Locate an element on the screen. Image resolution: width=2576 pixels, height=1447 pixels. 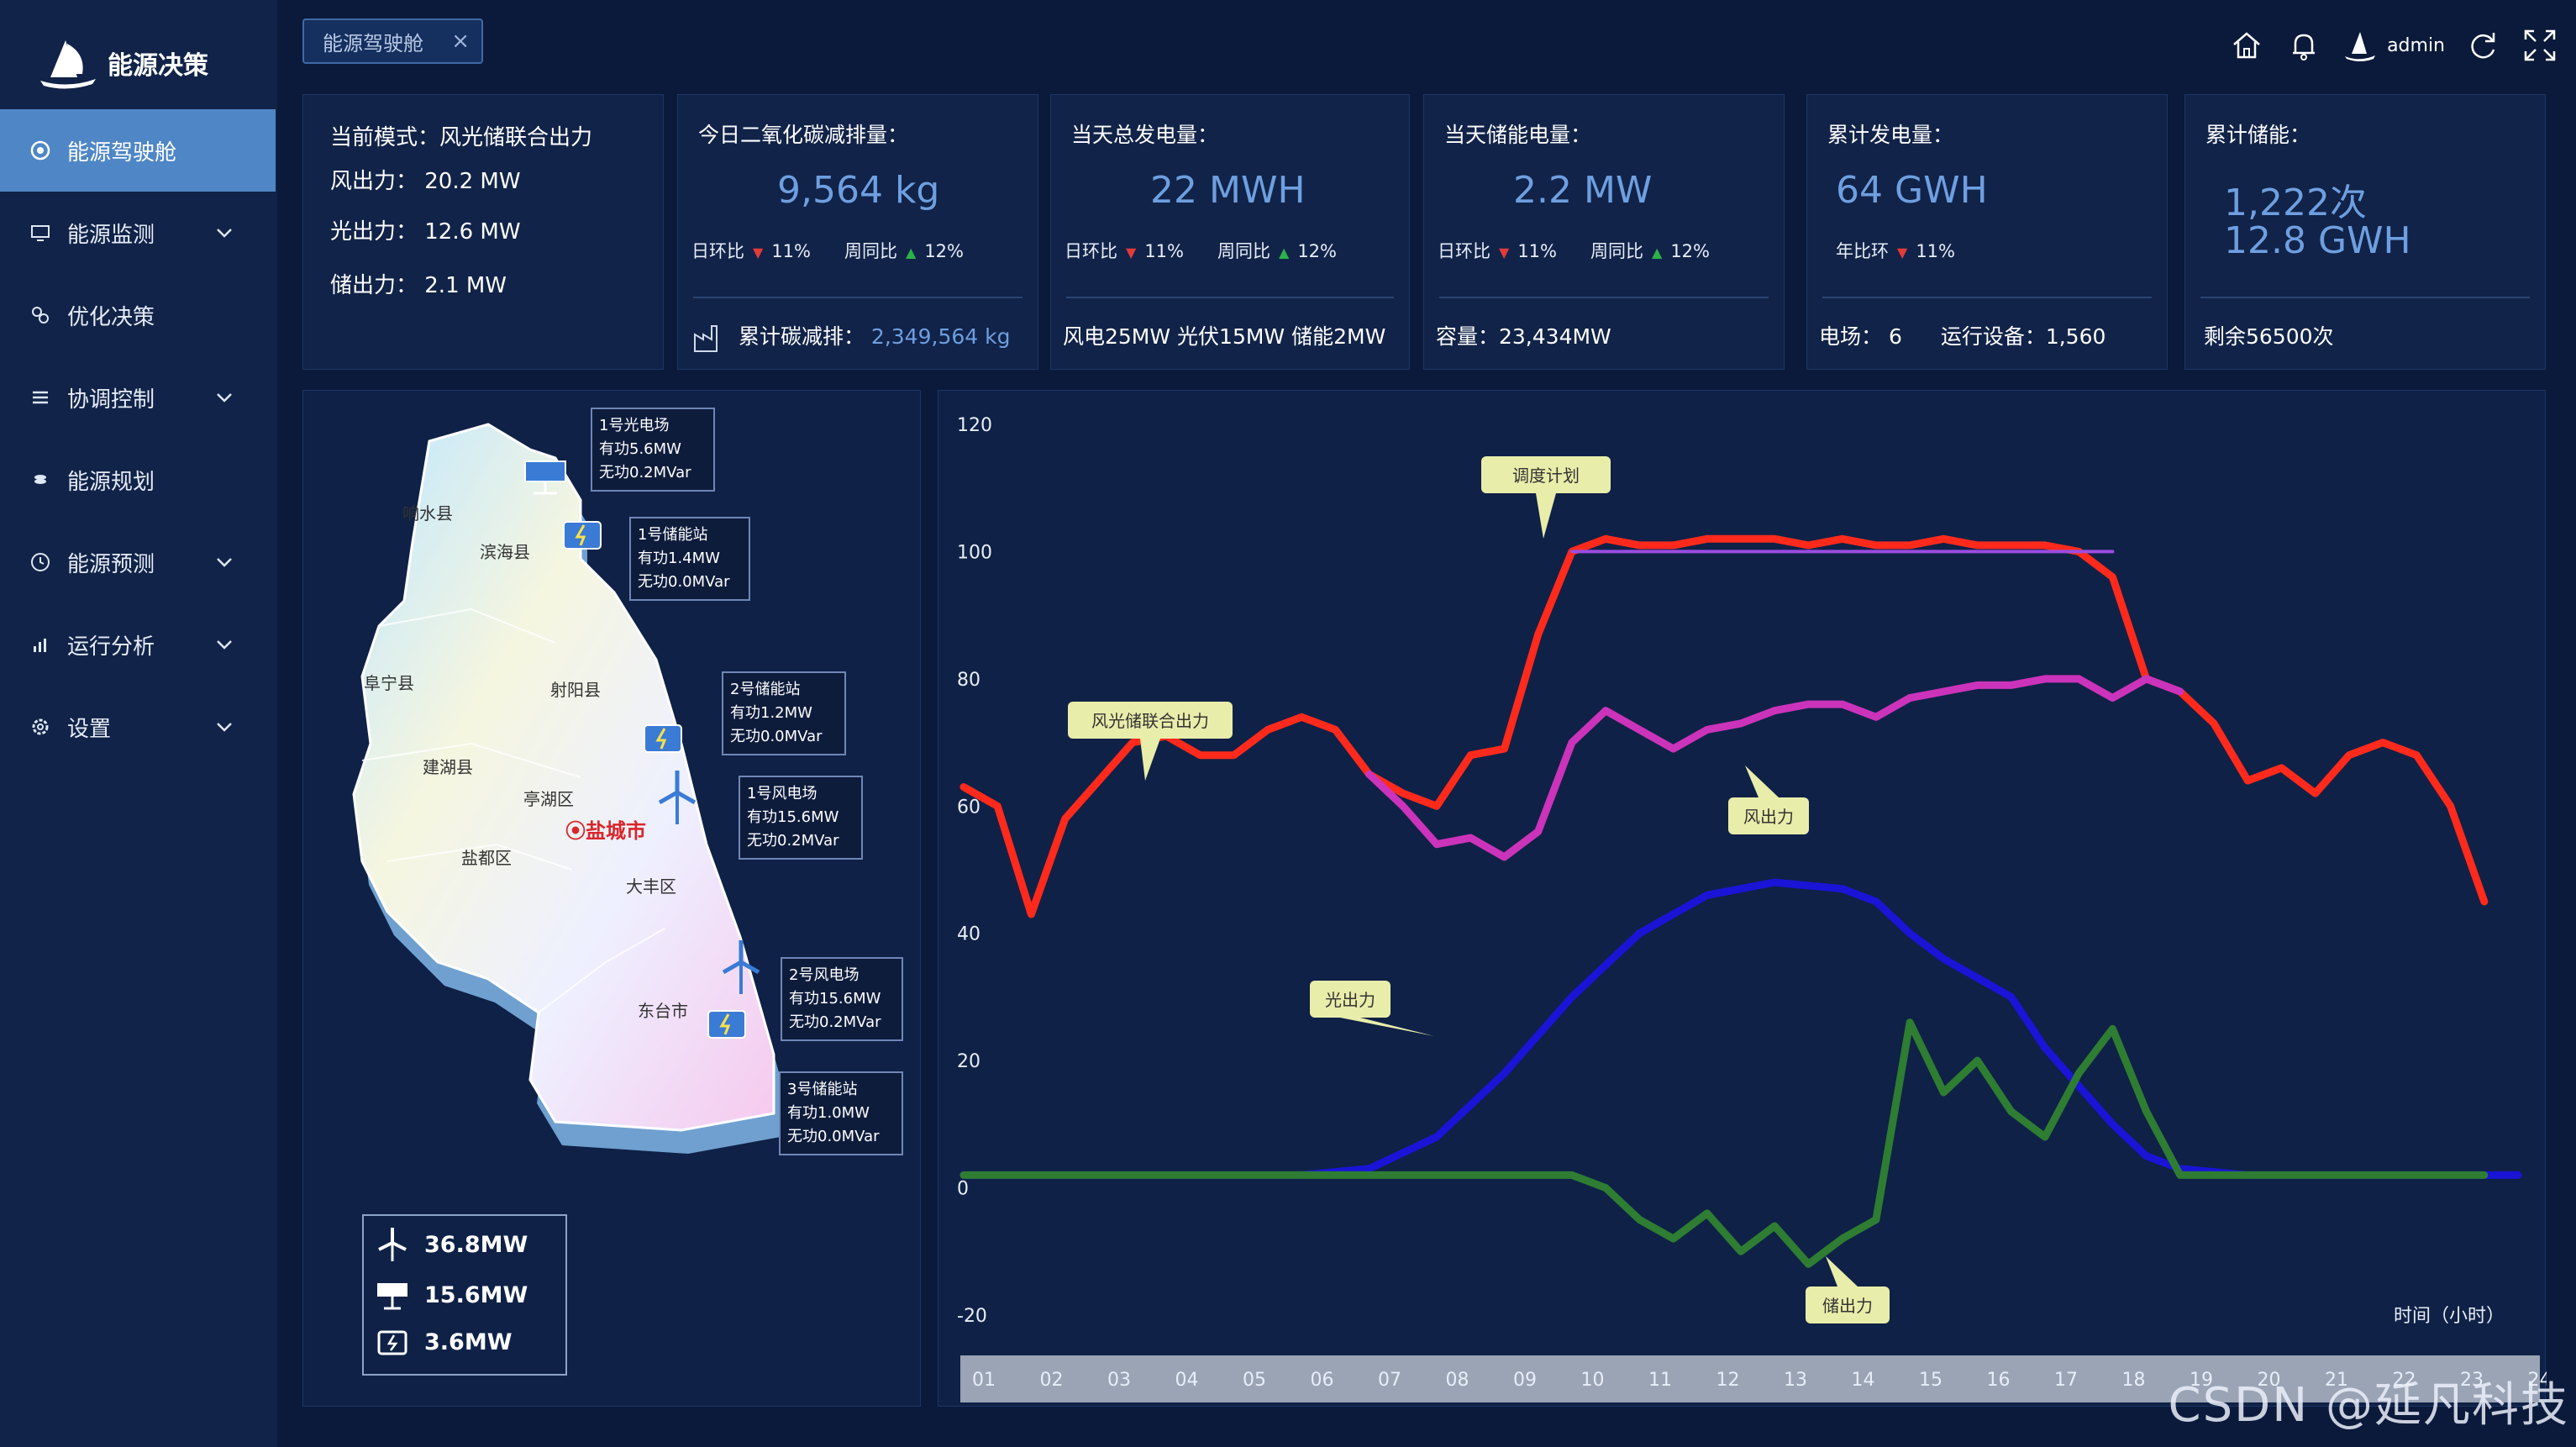
station-callout: 2号储能站 有功1.2MW 无功0.0MVar is located at coordinates (784, 713).